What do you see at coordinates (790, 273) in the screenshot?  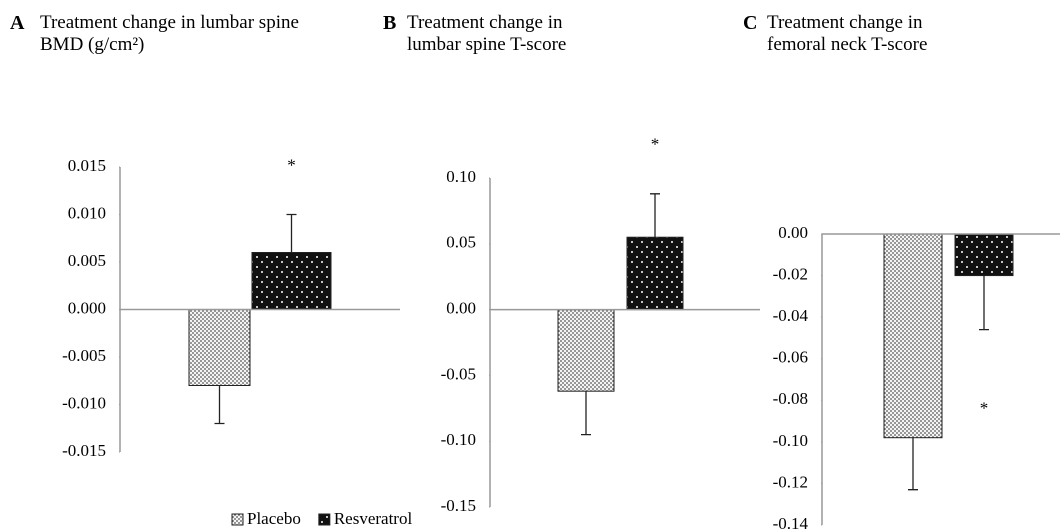 I see `y-tick-label: -0.02` at bounding box center [790, 273].